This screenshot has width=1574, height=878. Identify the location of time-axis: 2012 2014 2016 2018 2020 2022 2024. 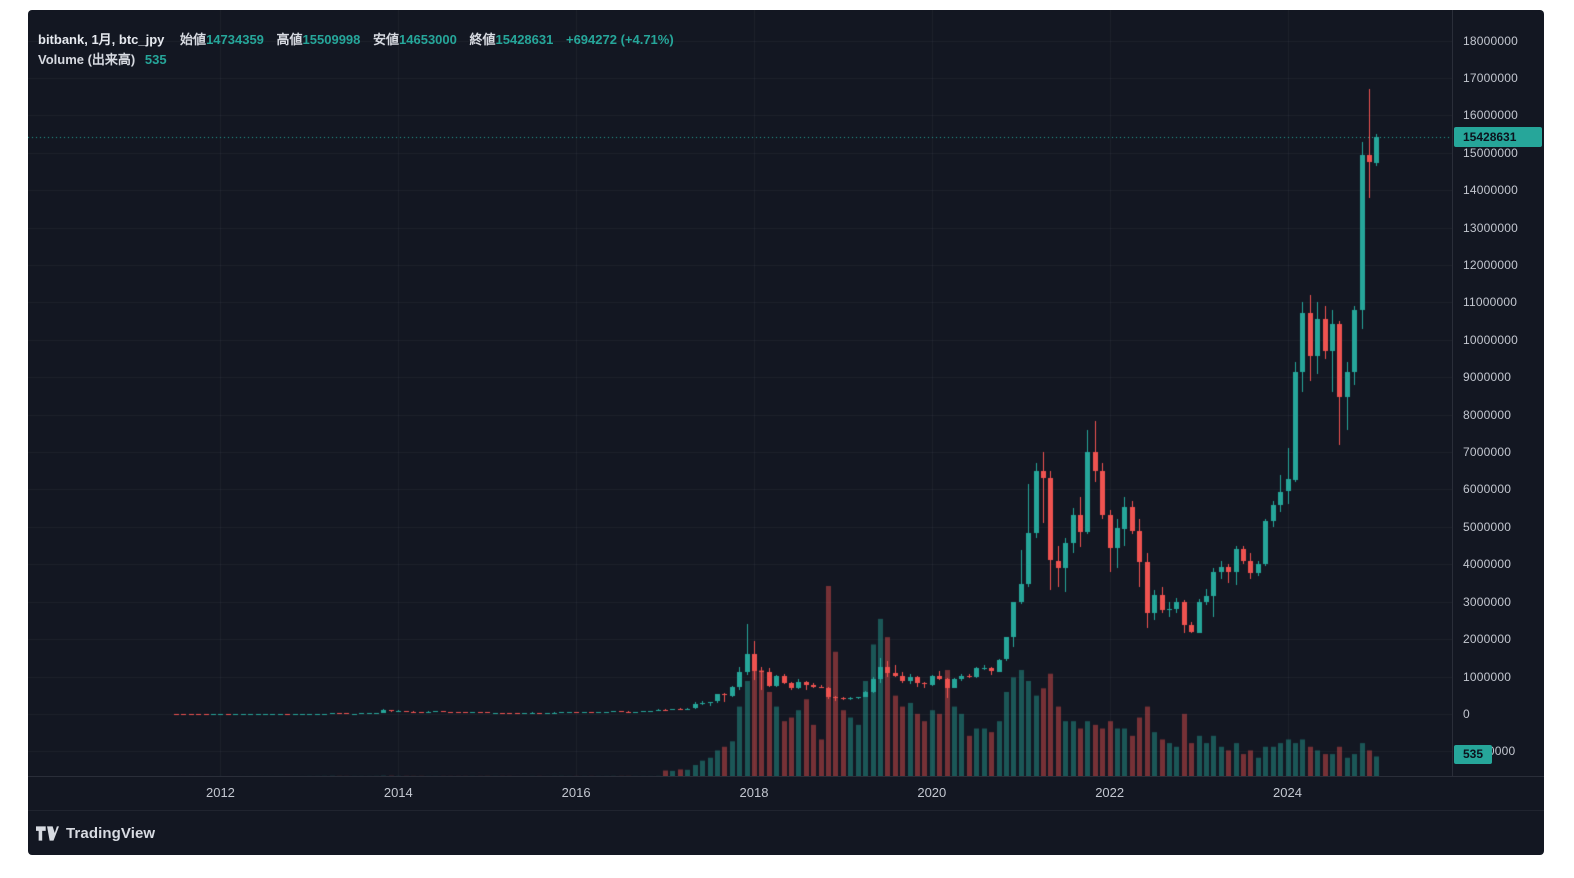
(786, 793).